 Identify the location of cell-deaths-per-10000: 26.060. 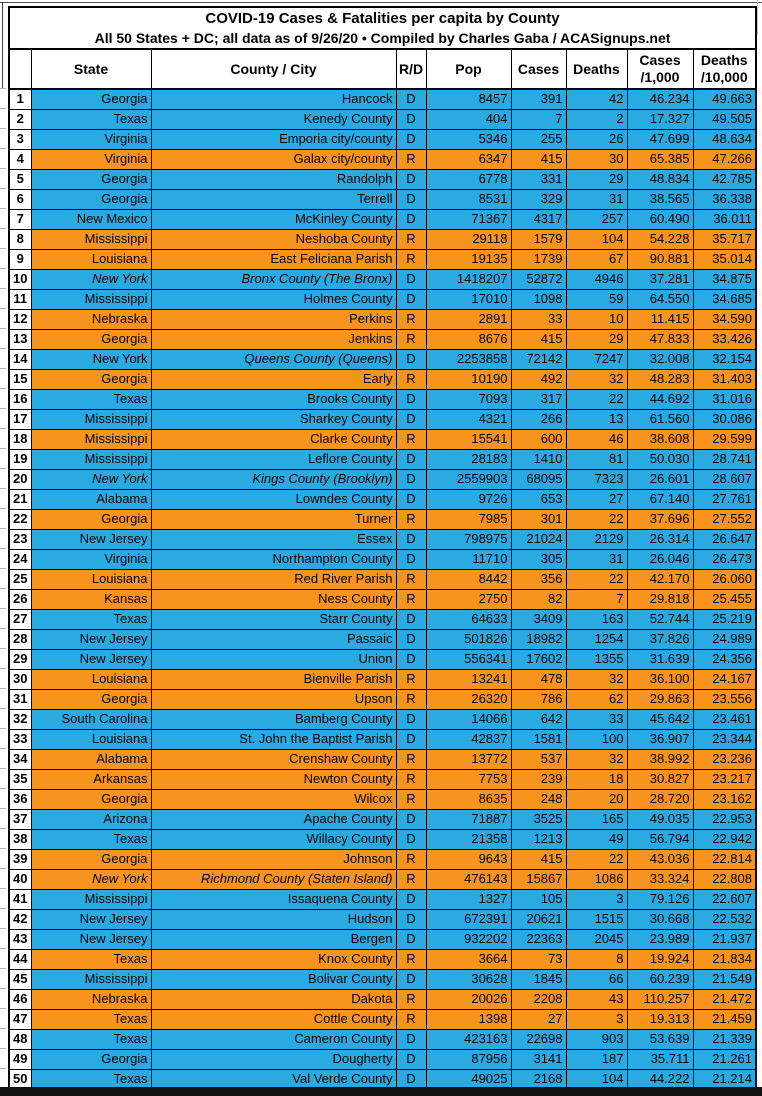
(724, 579).